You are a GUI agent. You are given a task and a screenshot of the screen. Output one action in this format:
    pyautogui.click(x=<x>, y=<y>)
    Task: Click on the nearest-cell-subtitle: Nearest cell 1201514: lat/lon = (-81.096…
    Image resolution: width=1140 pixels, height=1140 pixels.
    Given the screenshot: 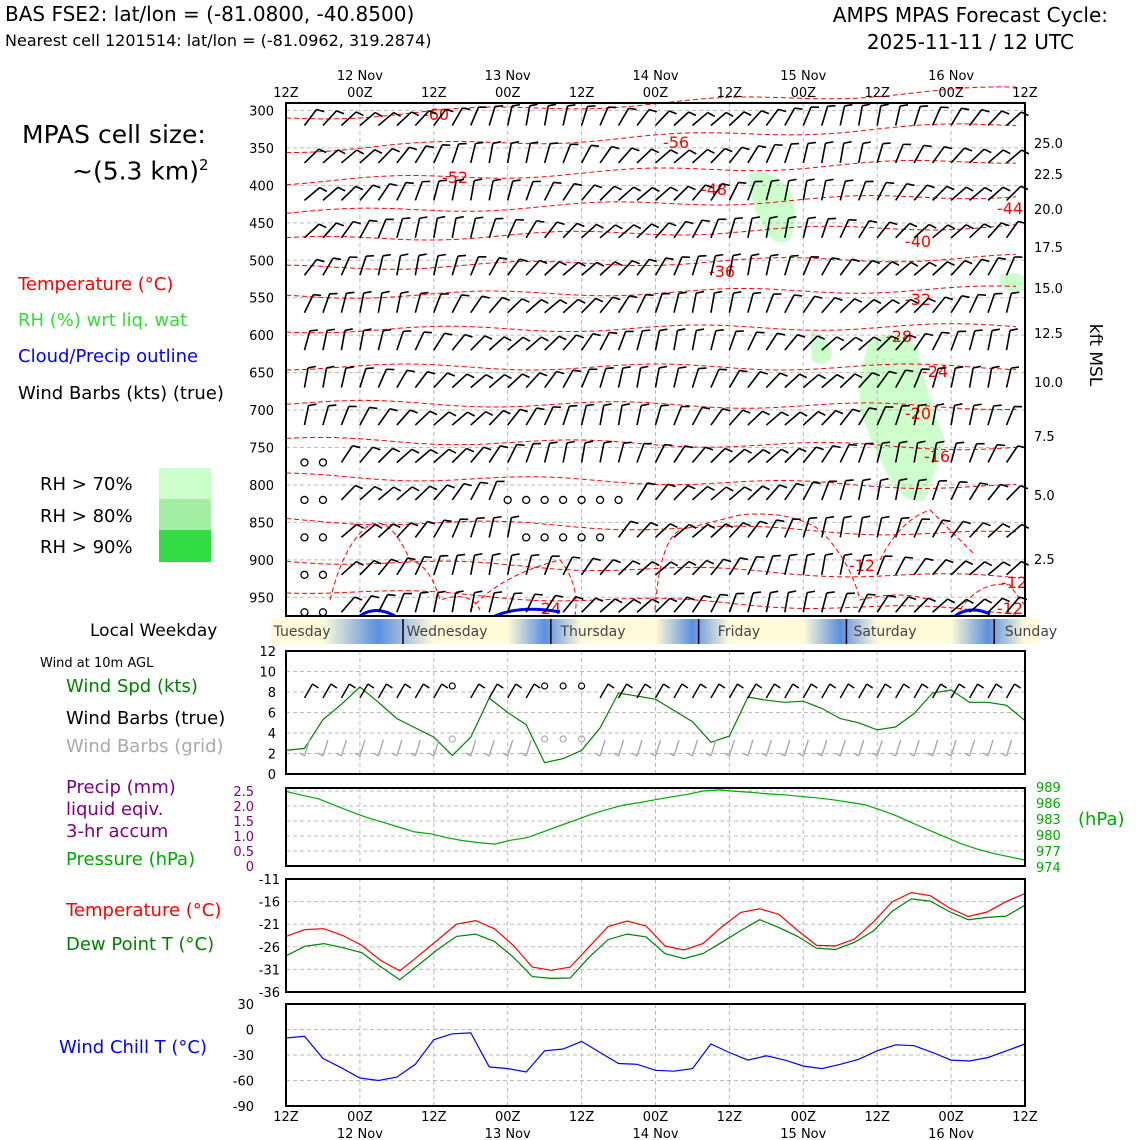 What is the action you would take?
    pyautogui.click(x=218, y=40)
    